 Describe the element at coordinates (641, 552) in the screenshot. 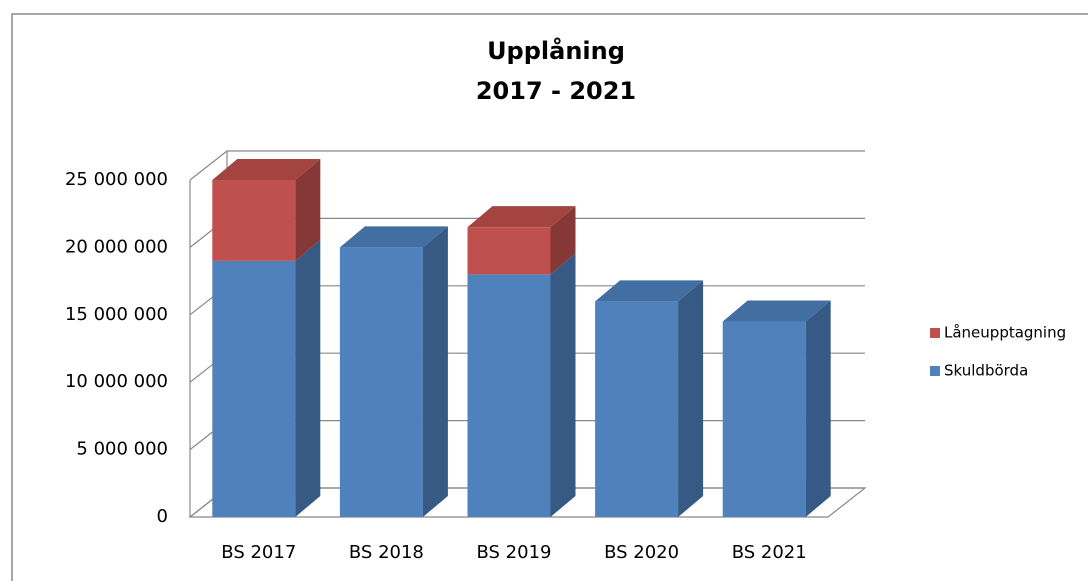

I see `x-tick-label: BS 2020` at that location.